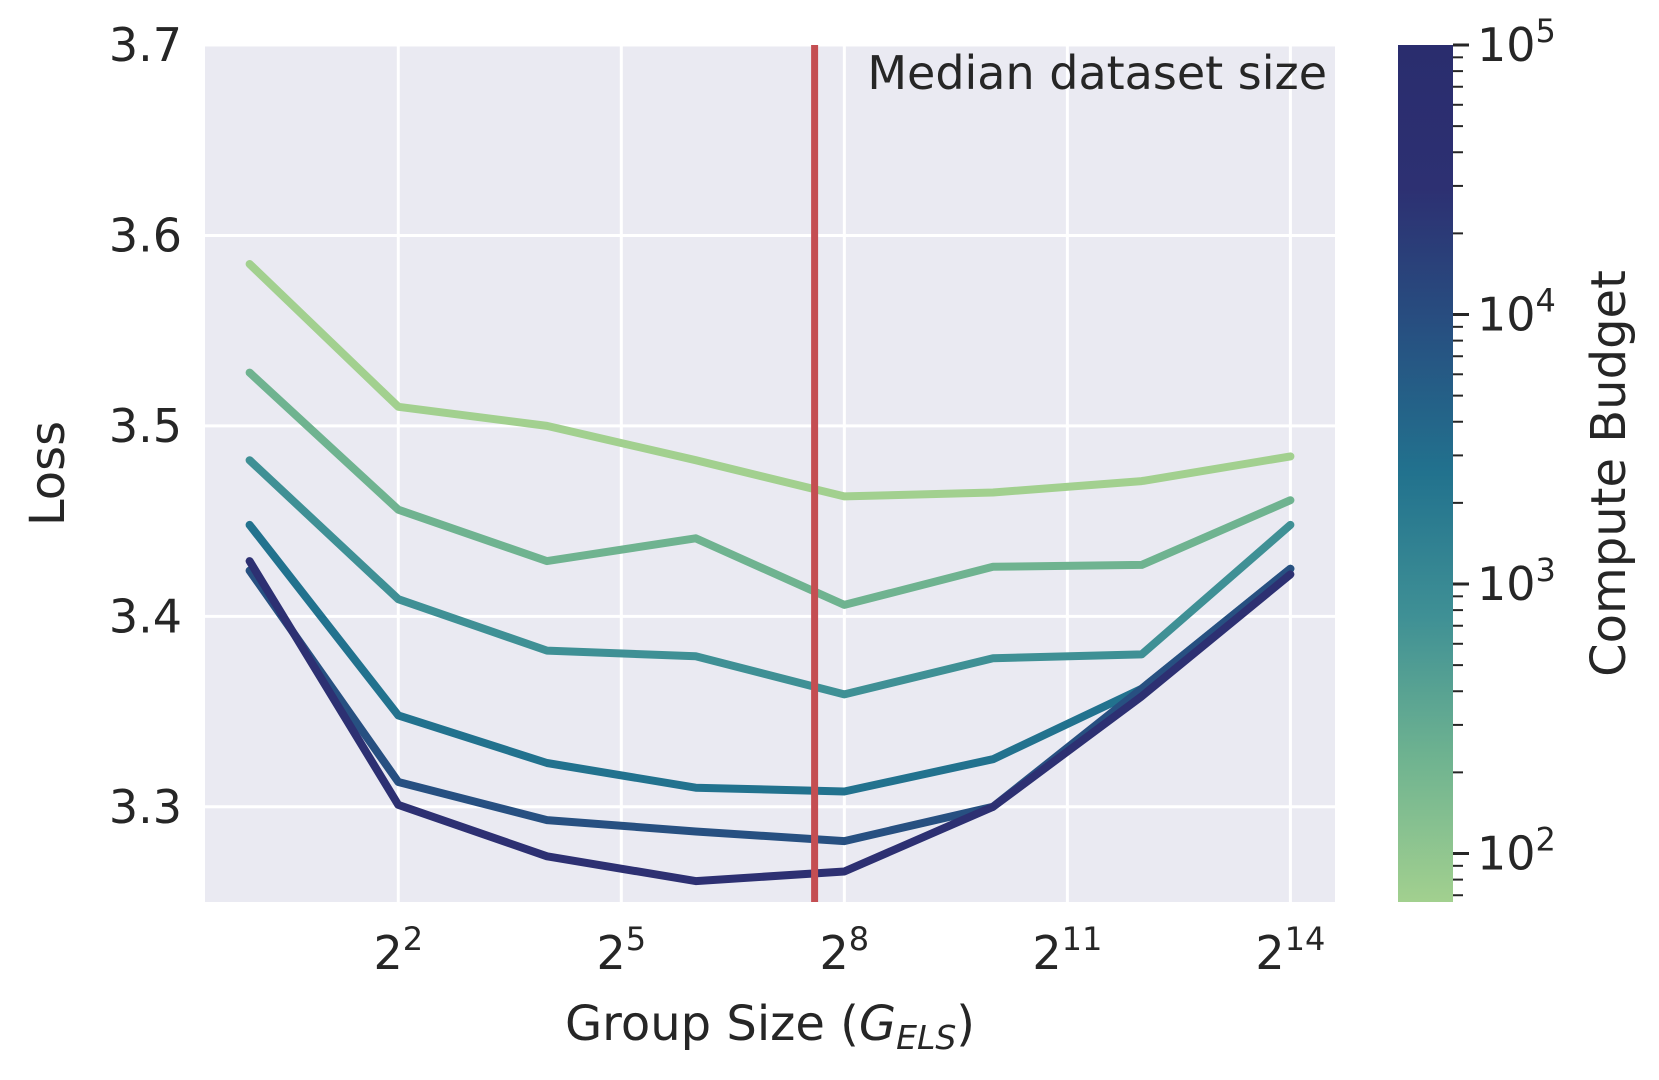 The image size is (1659, 1080). I want to click on colorbar-tick-label: 10⁵, so click(1516, 42).